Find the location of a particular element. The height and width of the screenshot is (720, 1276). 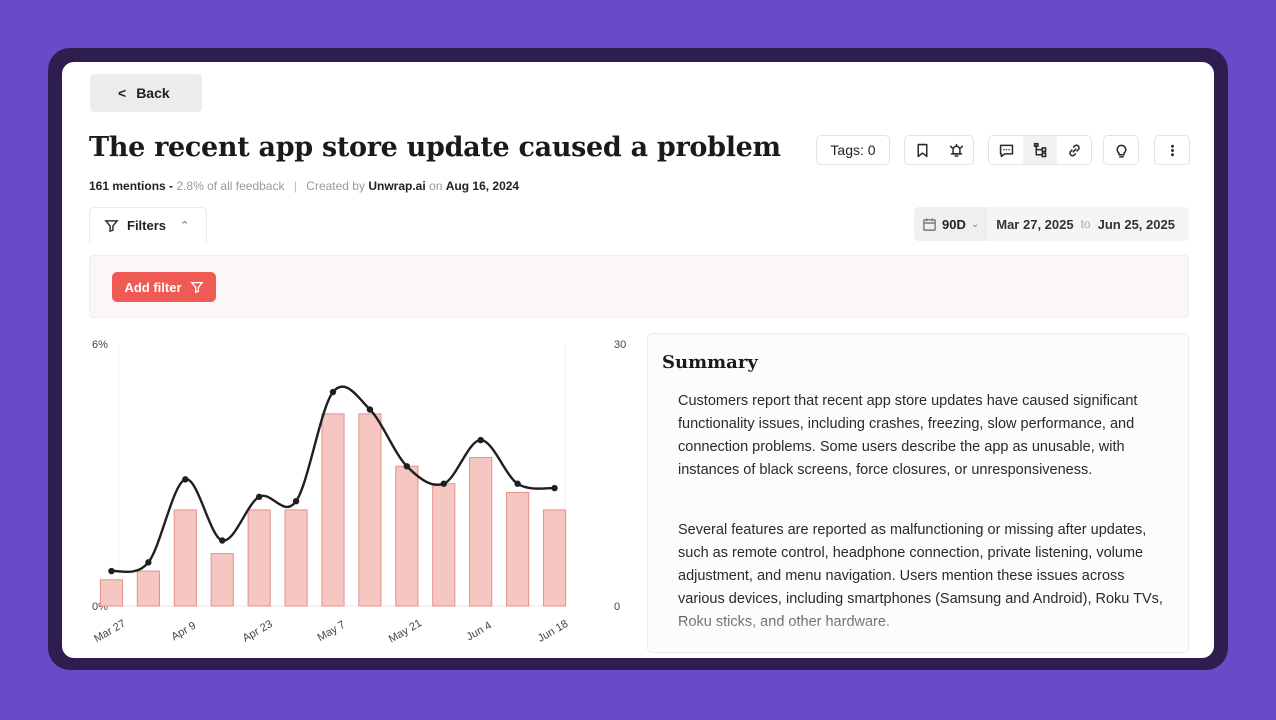

range-preset-select: 90D ⌄ is located at coordinates (951, 224).